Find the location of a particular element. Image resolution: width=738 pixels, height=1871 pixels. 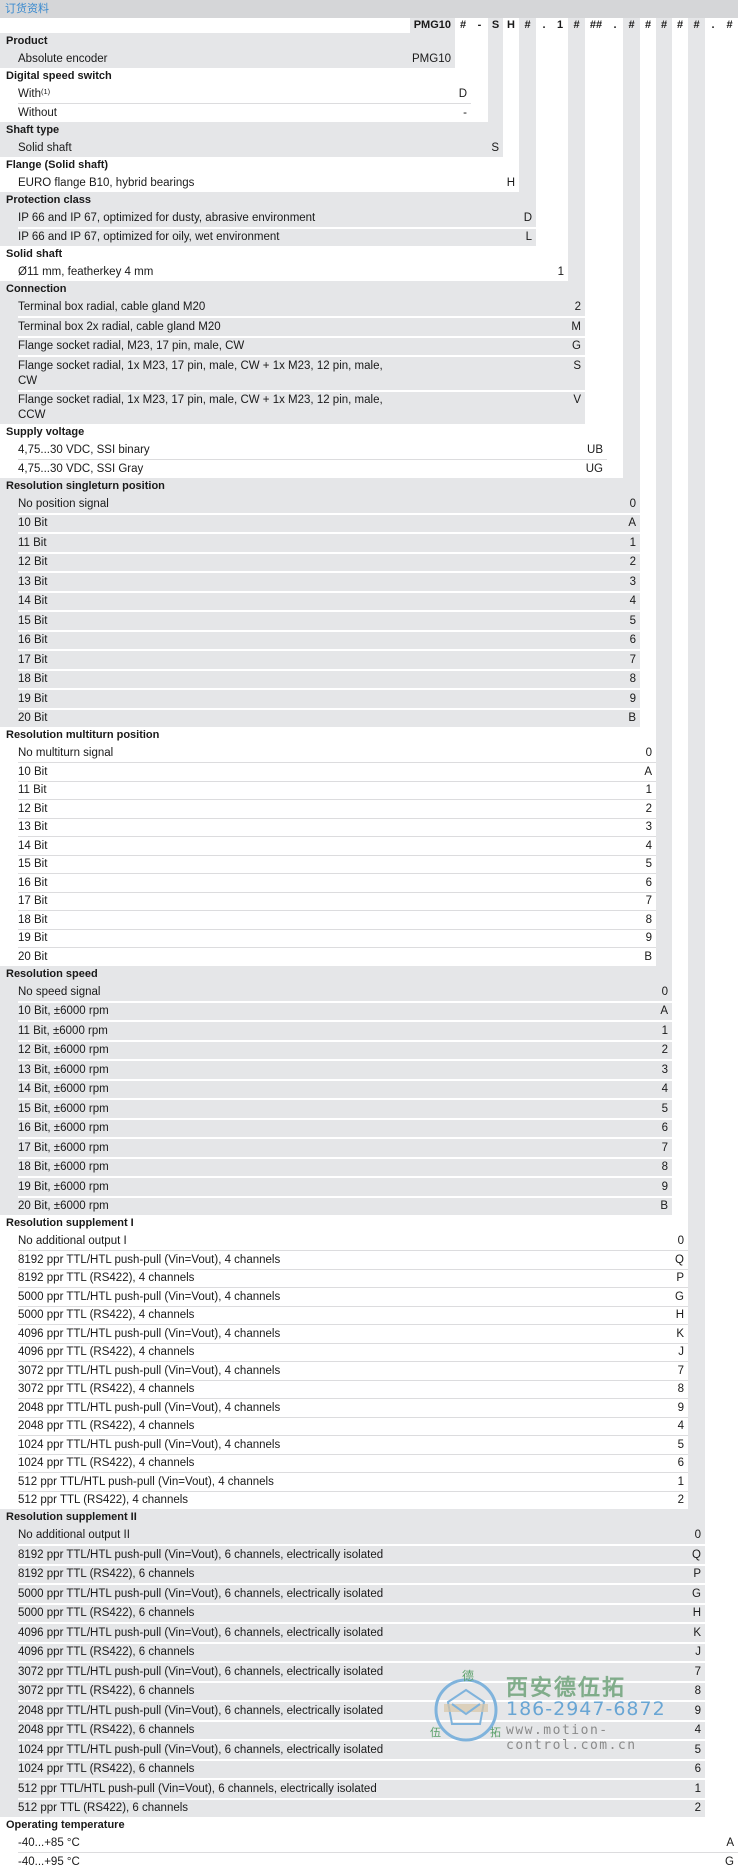

option-label: Terminal box radial, cable gland M20 is located at coordinates (203, 307).